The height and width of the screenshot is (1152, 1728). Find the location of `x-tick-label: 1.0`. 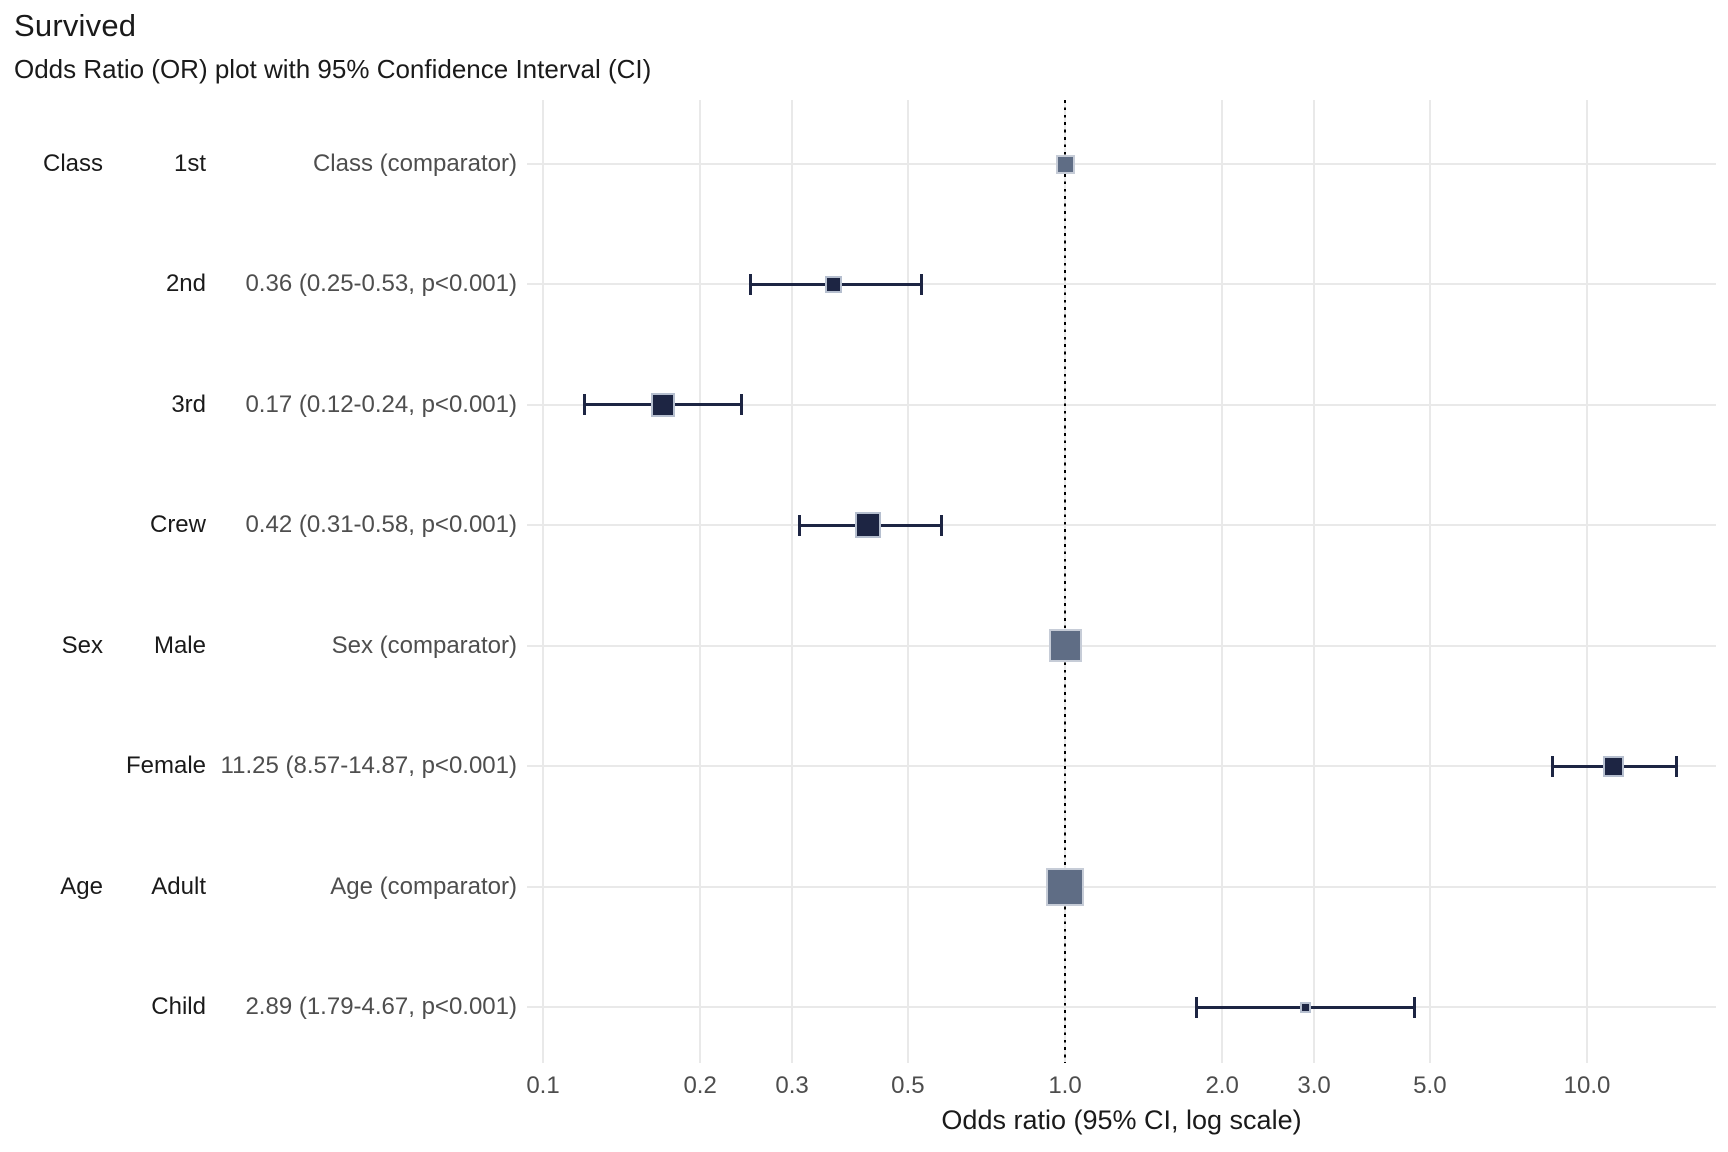

x-tick-label: 1.0 is located at coordinates (1065, 1085).